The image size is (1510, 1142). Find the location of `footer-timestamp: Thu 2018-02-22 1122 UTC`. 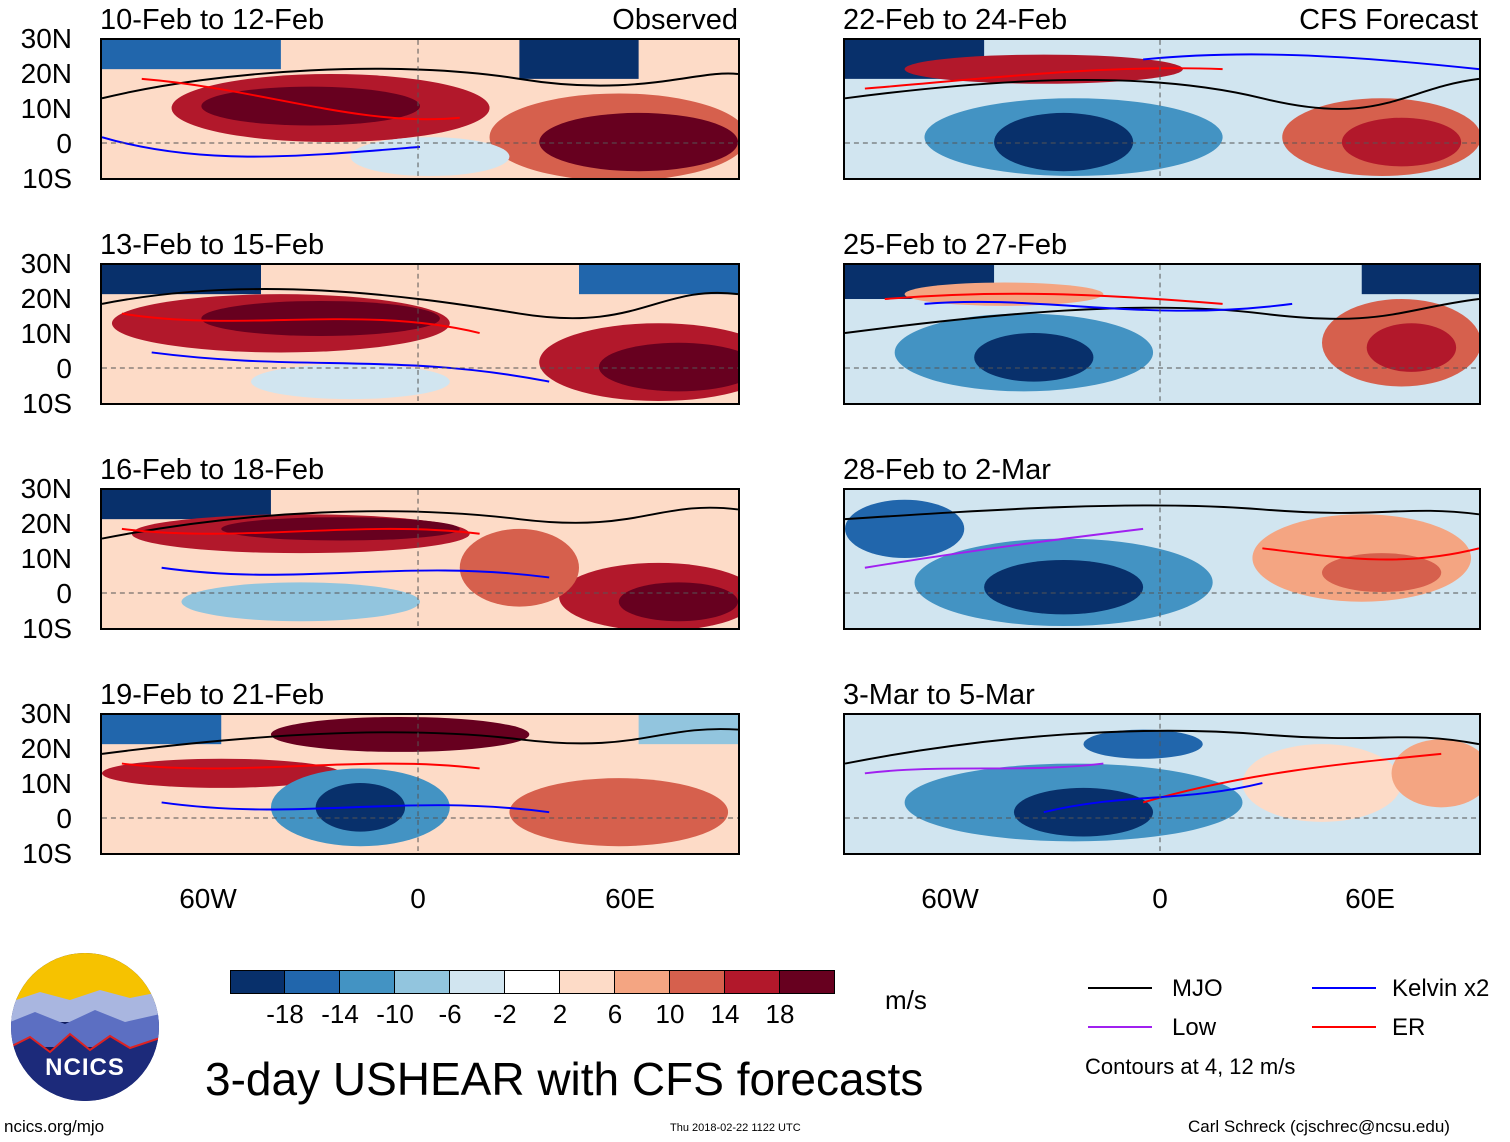

footer-timestamp: Thu 2018-02-22 1122 UTC is located at coordinates (735, 1128).